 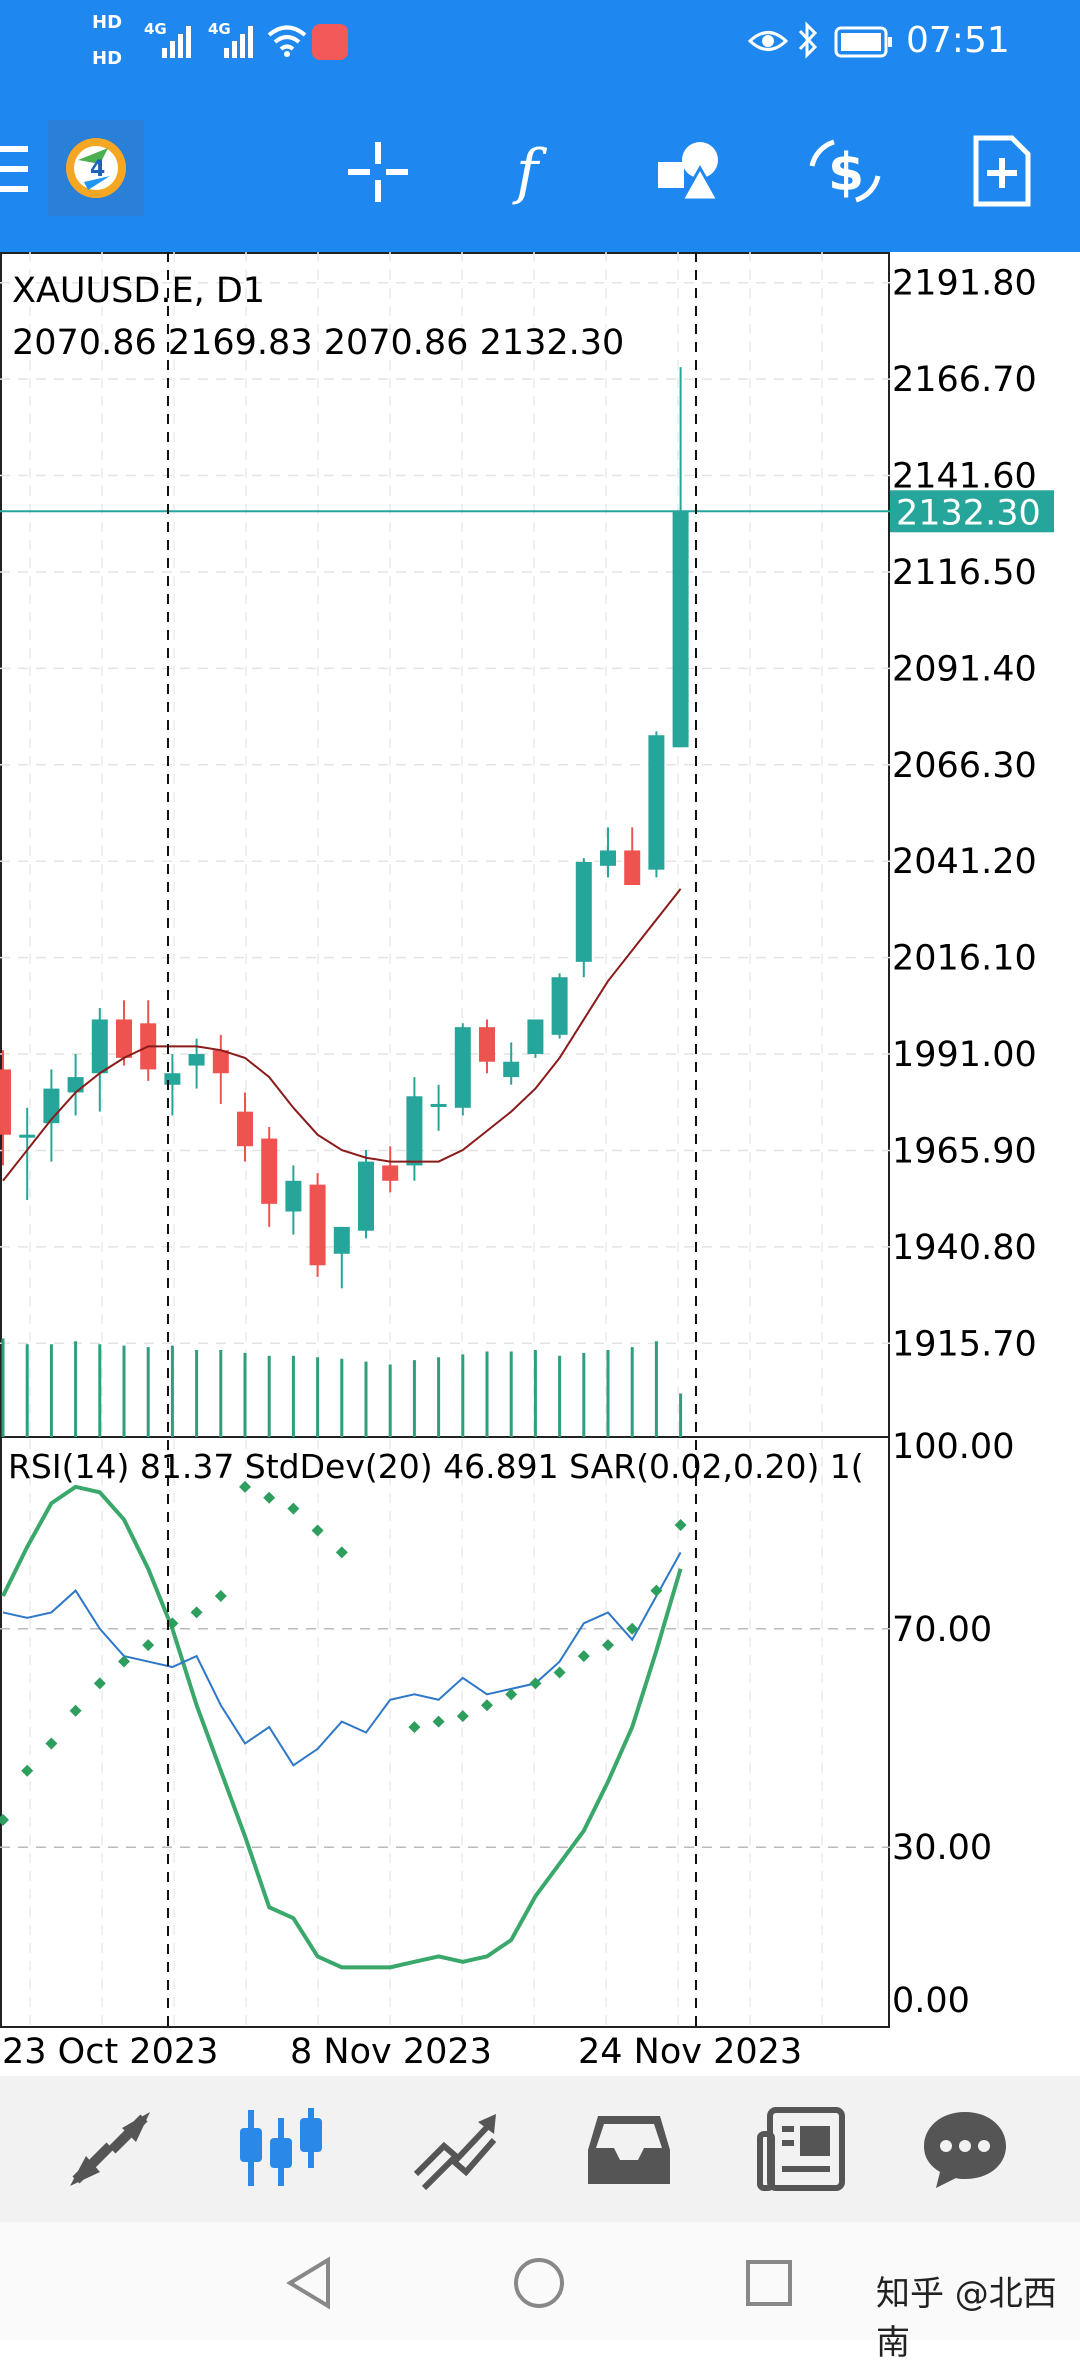 I want to click on current-price-tag, so click(x=972, y=511).